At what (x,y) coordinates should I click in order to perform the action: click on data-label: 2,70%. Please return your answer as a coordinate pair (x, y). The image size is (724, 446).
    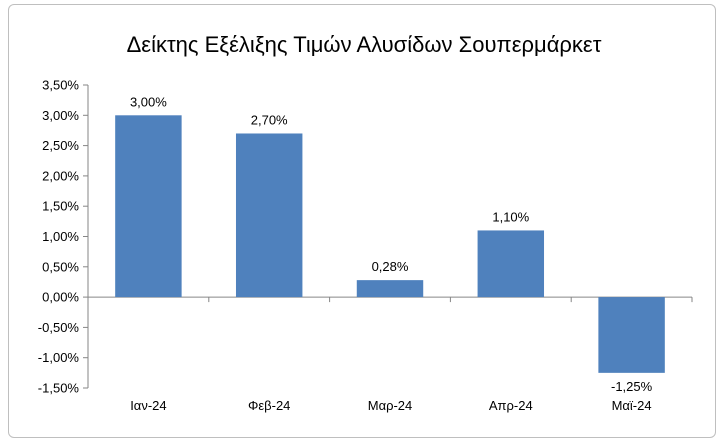
    Looking at the image, I should click on (269, 119).